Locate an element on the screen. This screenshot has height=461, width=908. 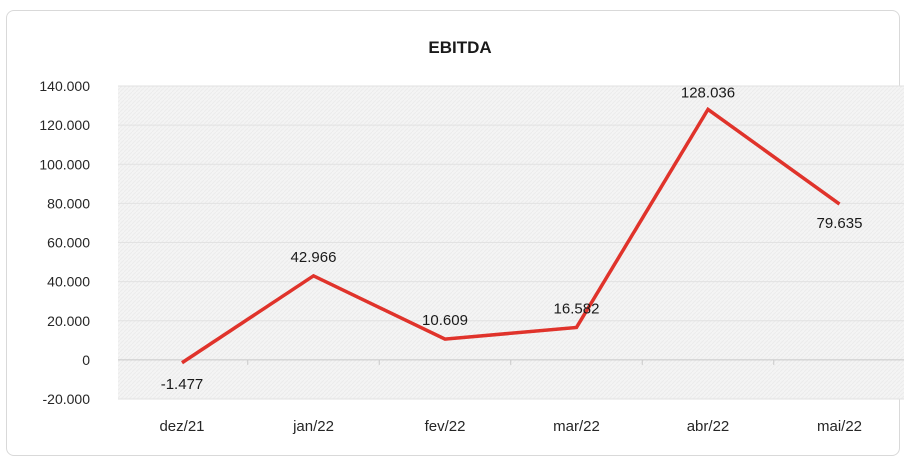
y-tick-label: 80.000 is located at coordinates (68, 203).